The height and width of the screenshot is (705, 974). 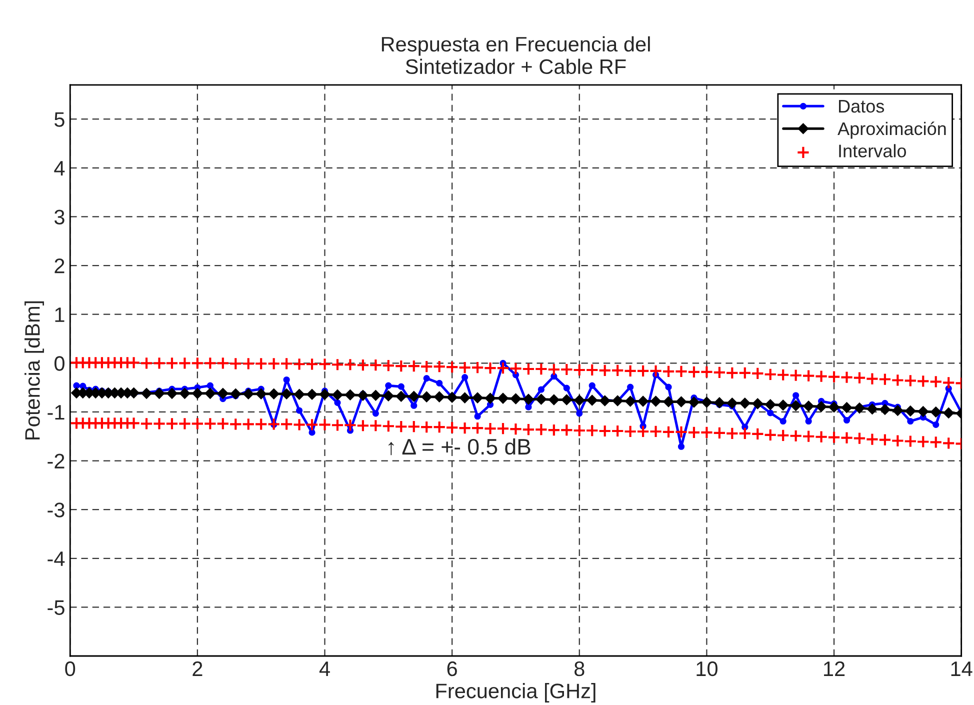 I want to click on y-tick-label: -3, so click(x=56, y=510).